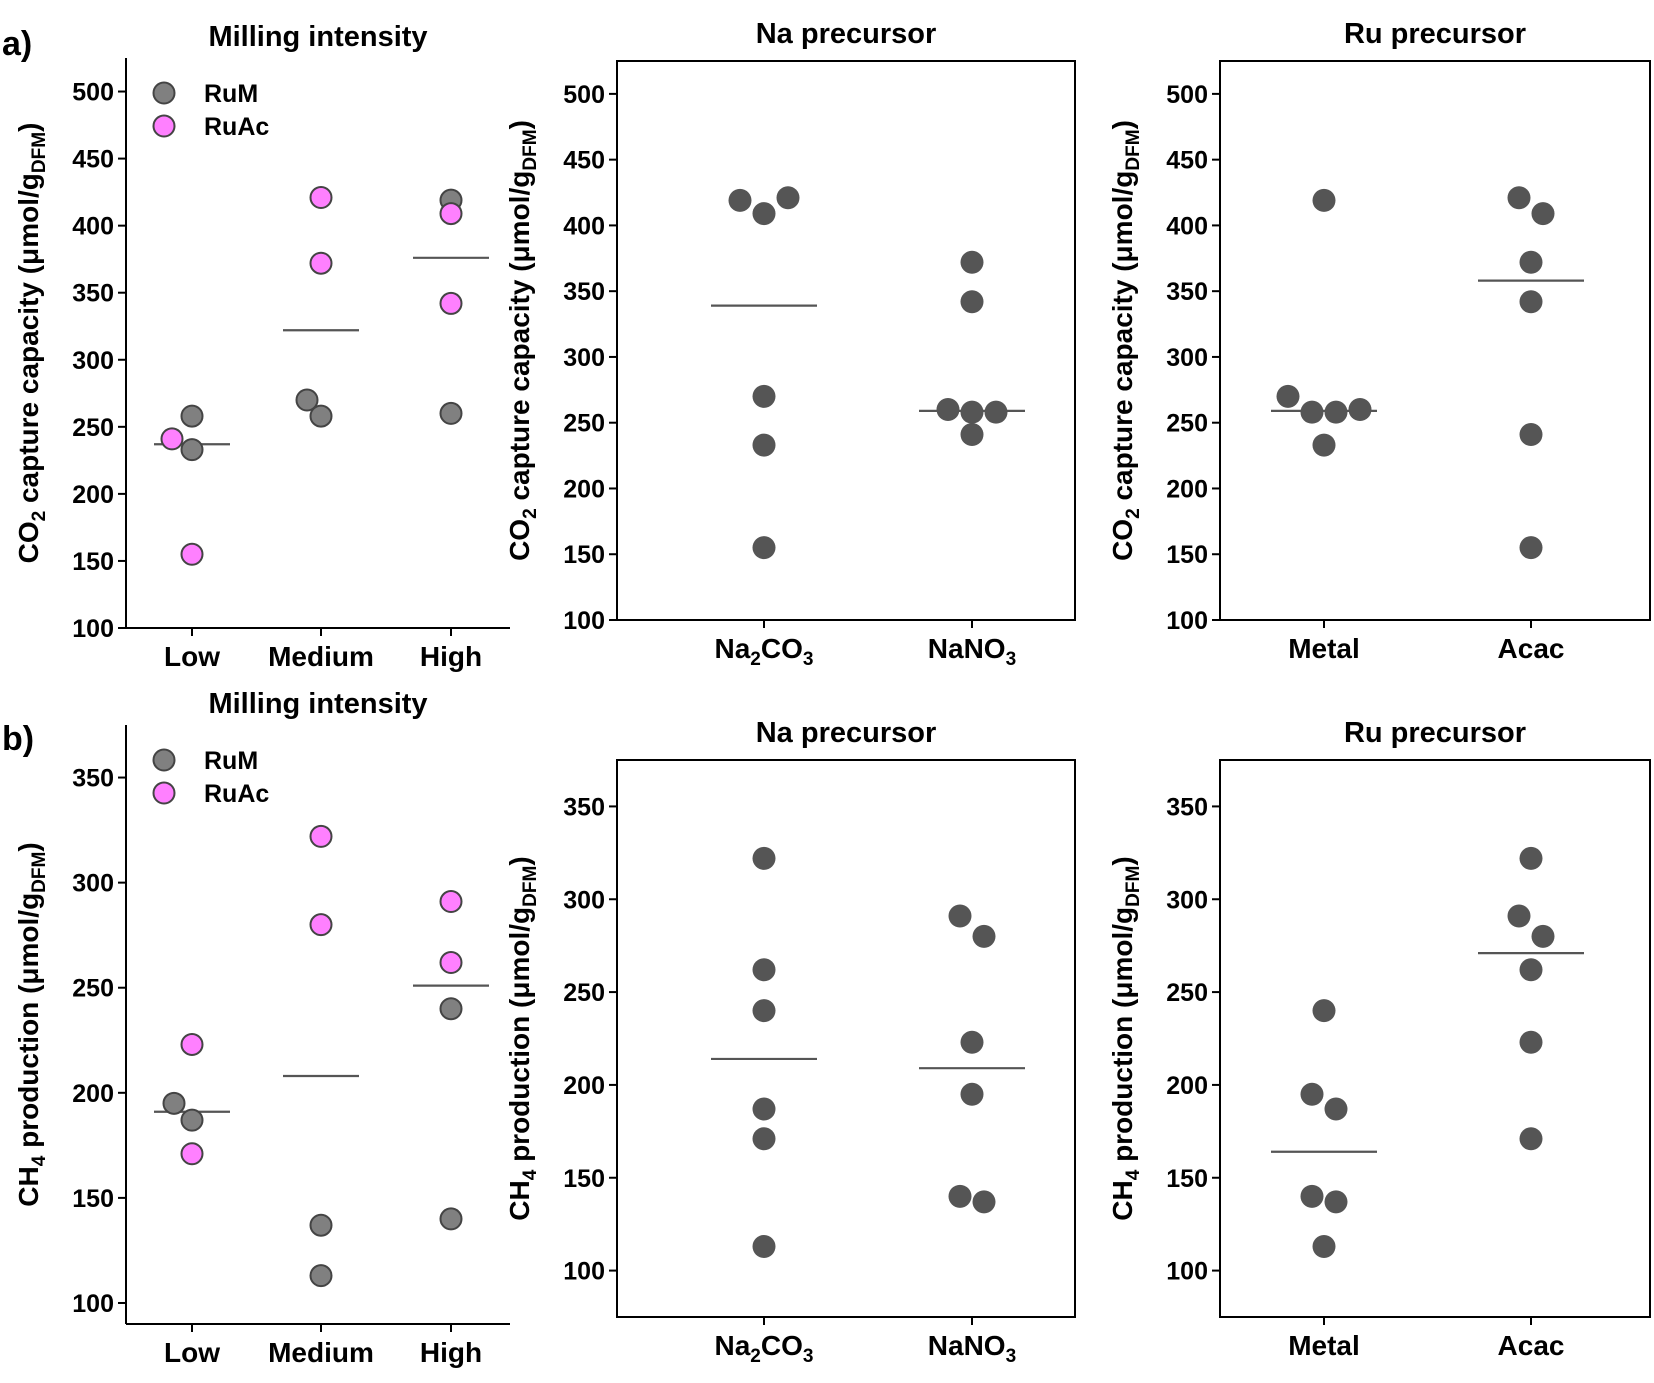 The width and height of the screenshot is (1654, 1383). What do you see at coordinates (28, 1186) in the screenshot?
I see `y-label-part: CH` at bounding box center [28, 1186].